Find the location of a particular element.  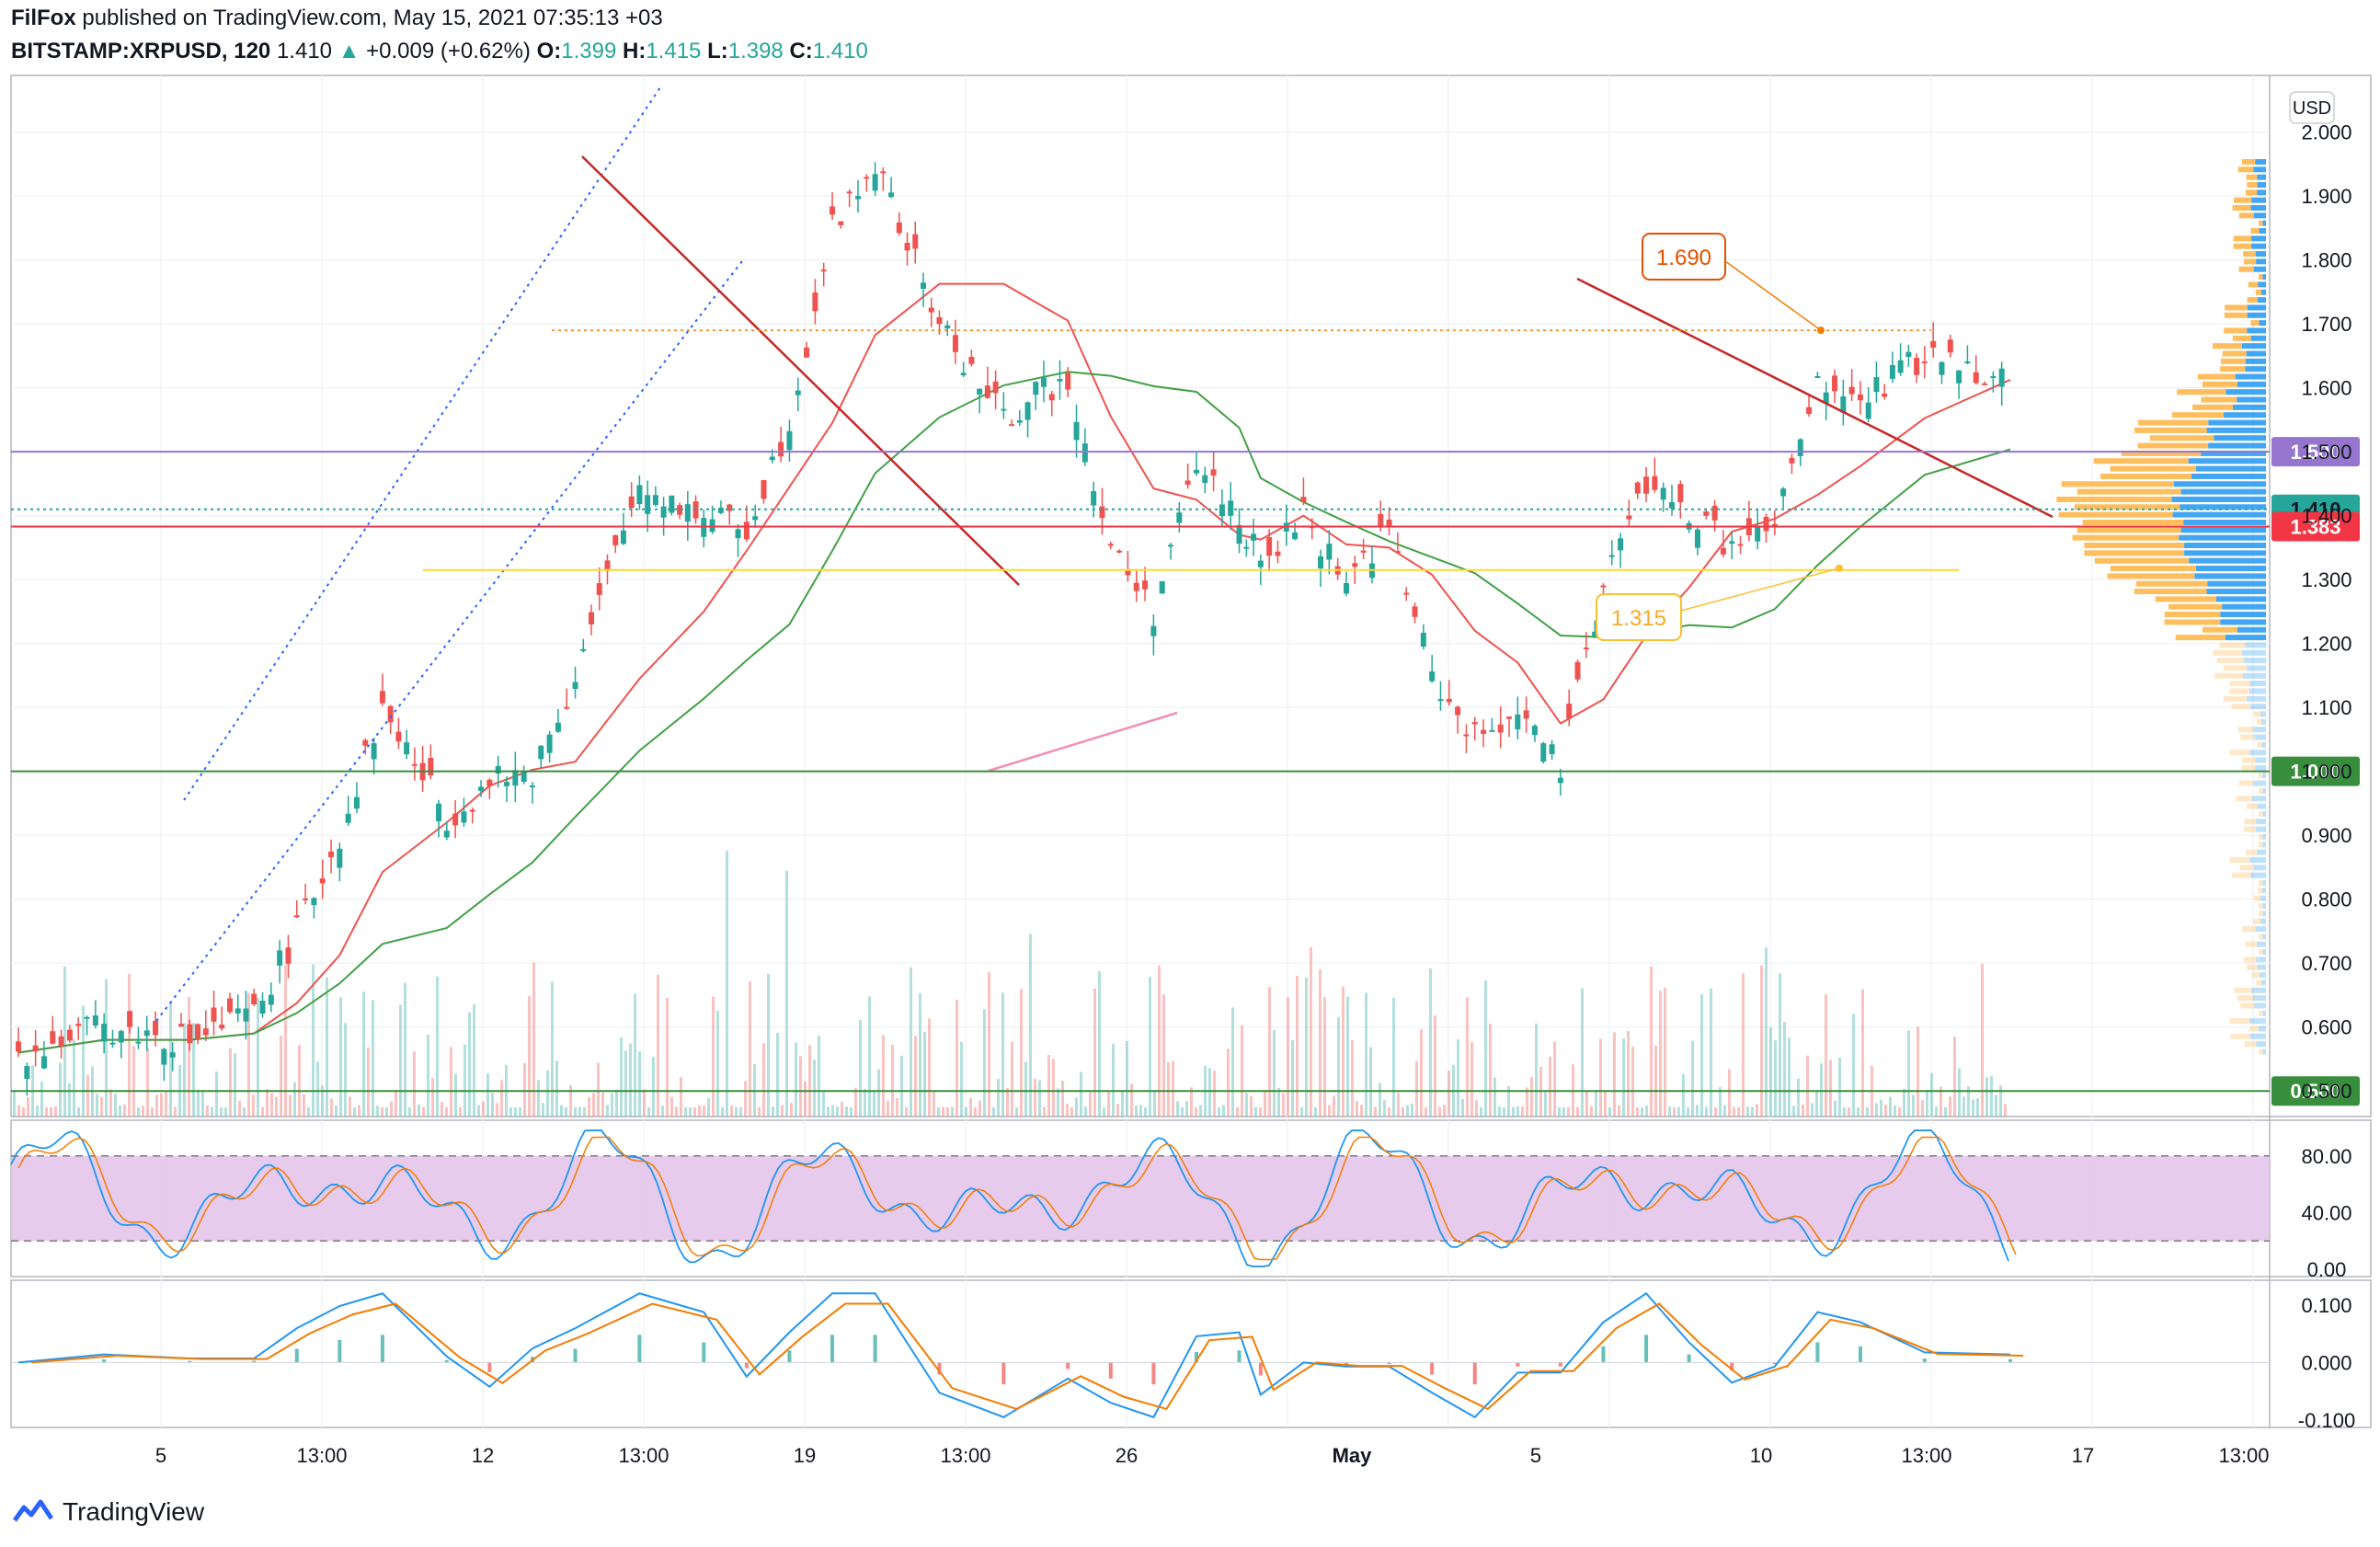

x-tick-label: 26 is located at coordinates (1127, 1455).